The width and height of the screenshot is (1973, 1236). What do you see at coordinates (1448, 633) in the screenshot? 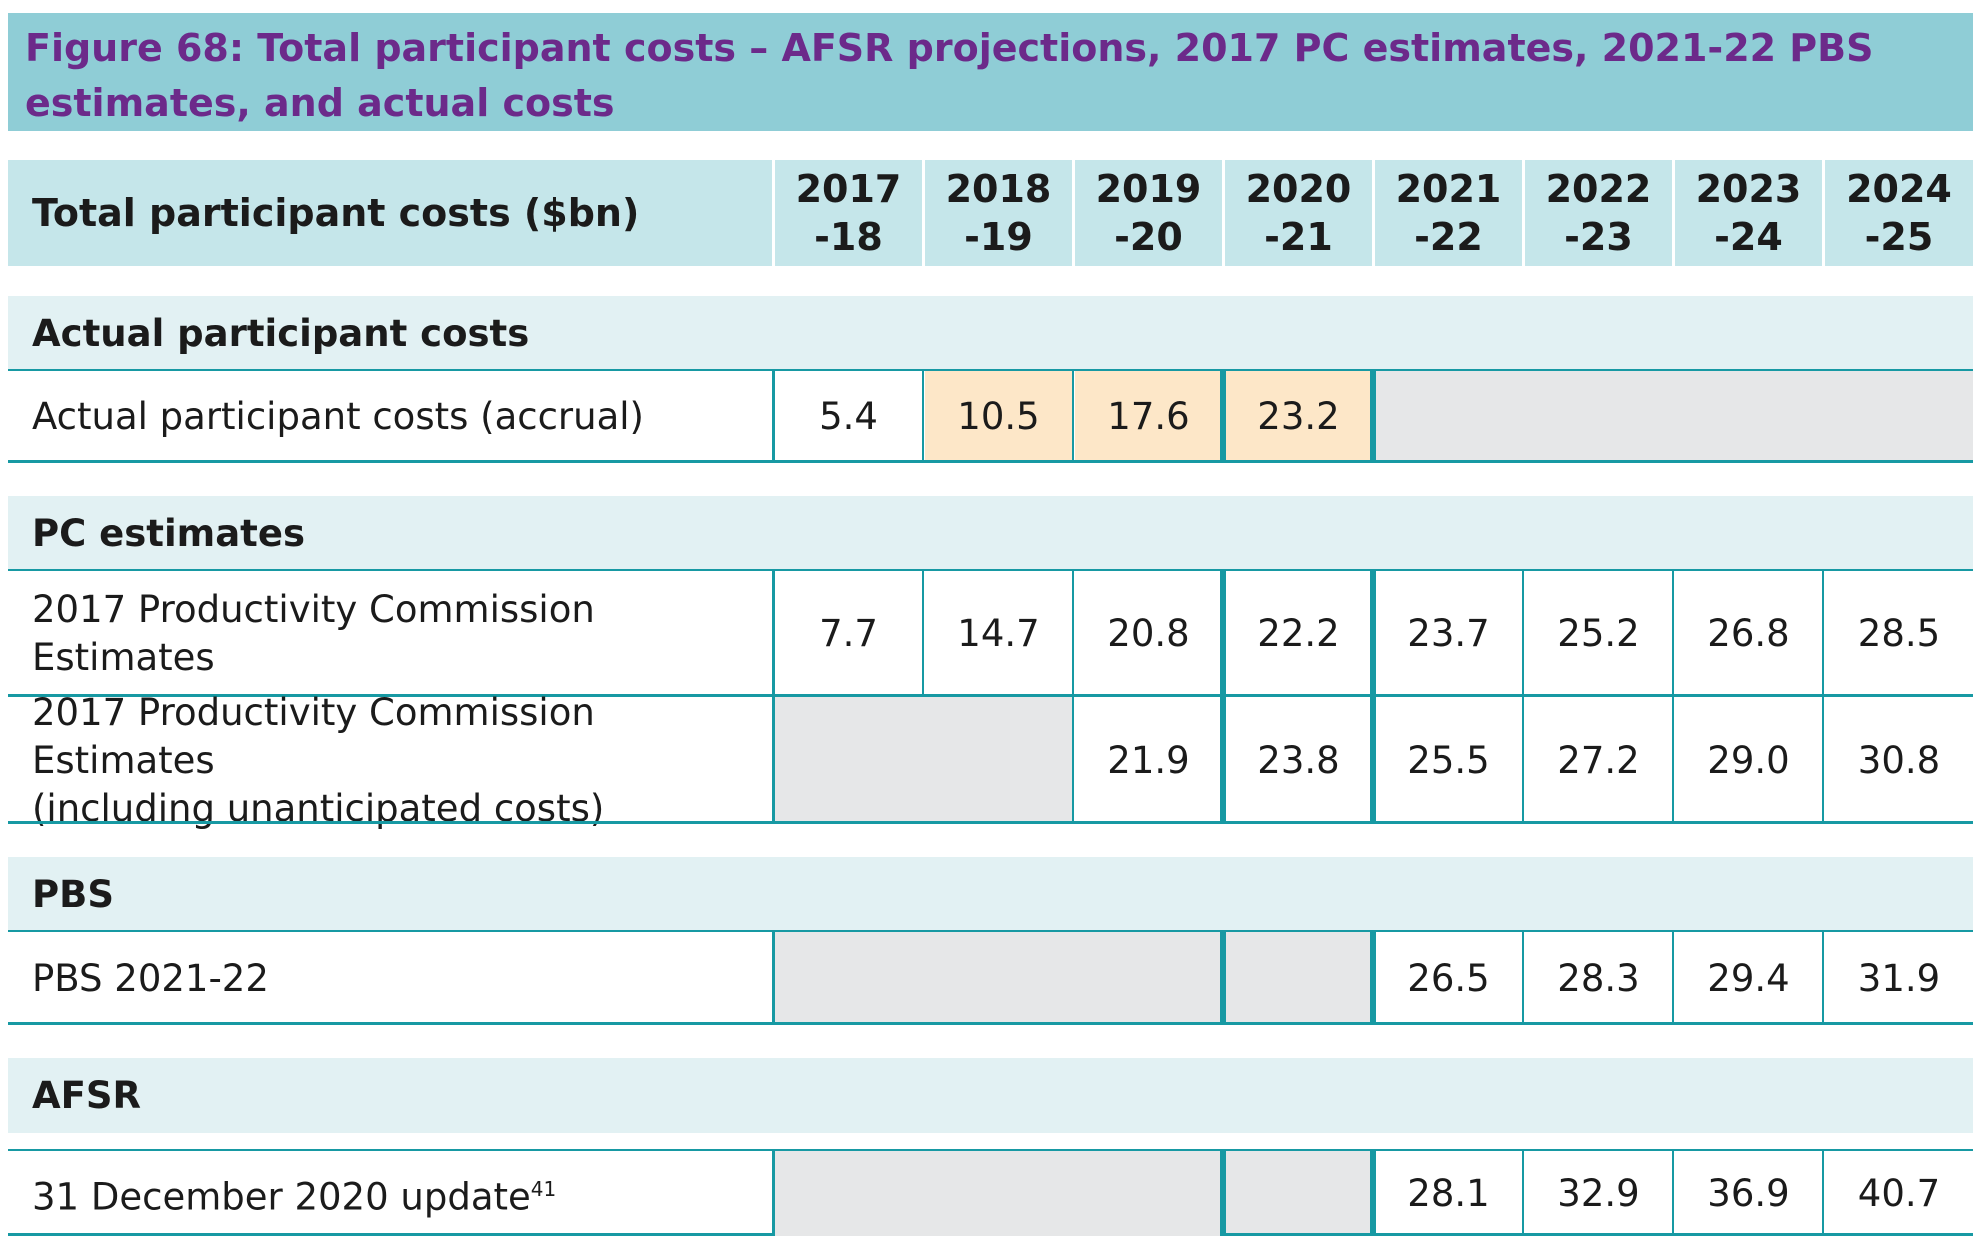
I see `value-cell: 23.7` at bounding box center [1448, 633].